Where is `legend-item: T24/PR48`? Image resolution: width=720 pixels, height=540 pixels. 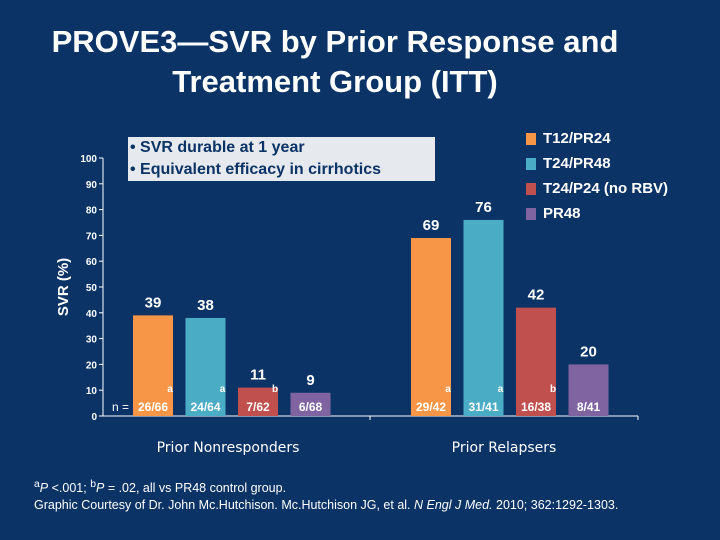
legend-item: T24/PR48 is located at coordinates (597, 163).